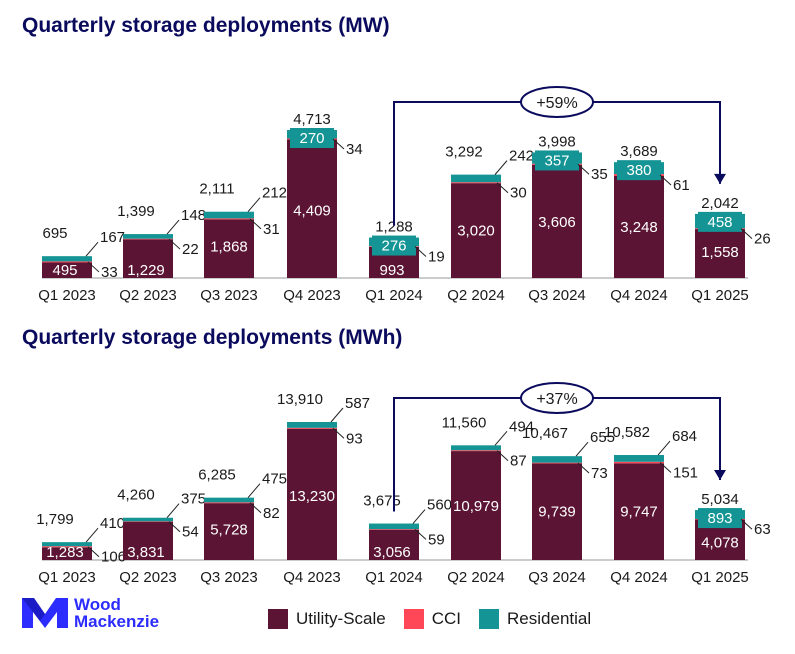 The height and width of the screenshot is (654, 795). I want to click on value-label-total-2: 2,111, so click(216, 189).